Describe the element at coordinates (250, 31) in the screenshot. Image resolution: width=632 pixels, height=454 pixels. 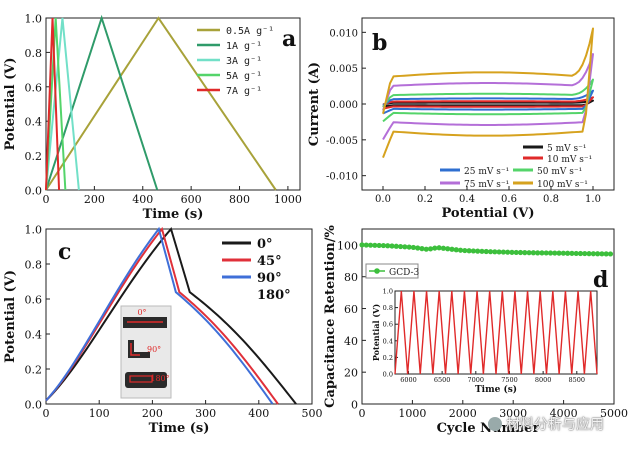
I see `panel-a-legend-label: 0.5A g⁻¹` at that location.